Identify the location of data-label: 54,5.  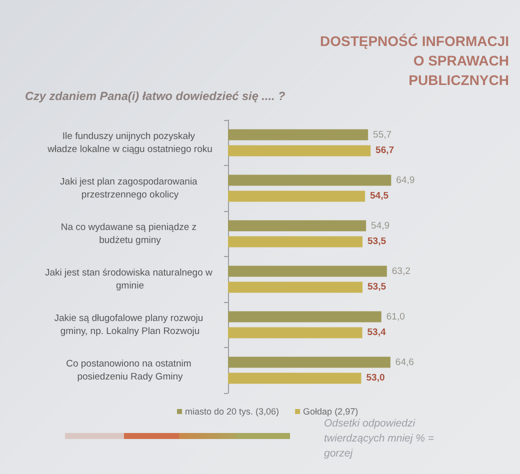
(380, 196).